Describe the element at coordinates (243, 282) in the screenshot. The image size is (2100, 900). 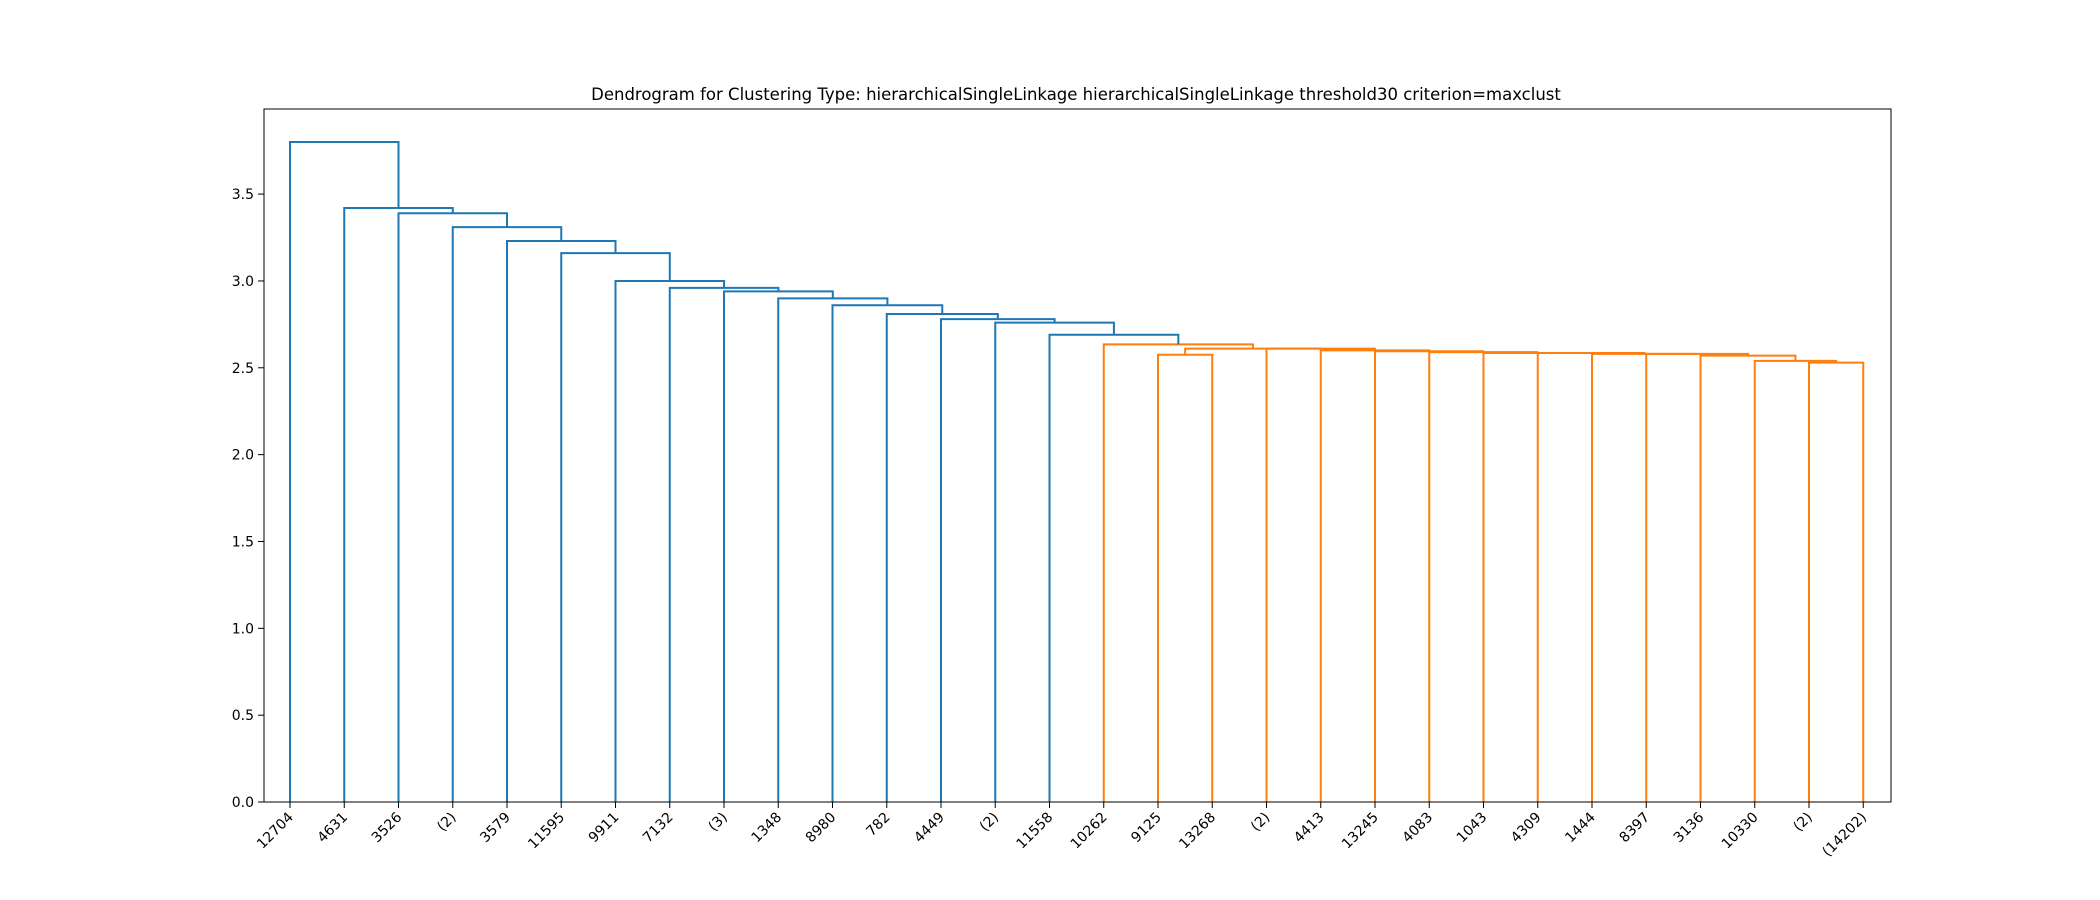
I see `y-tick-label: 3.0` at that location.